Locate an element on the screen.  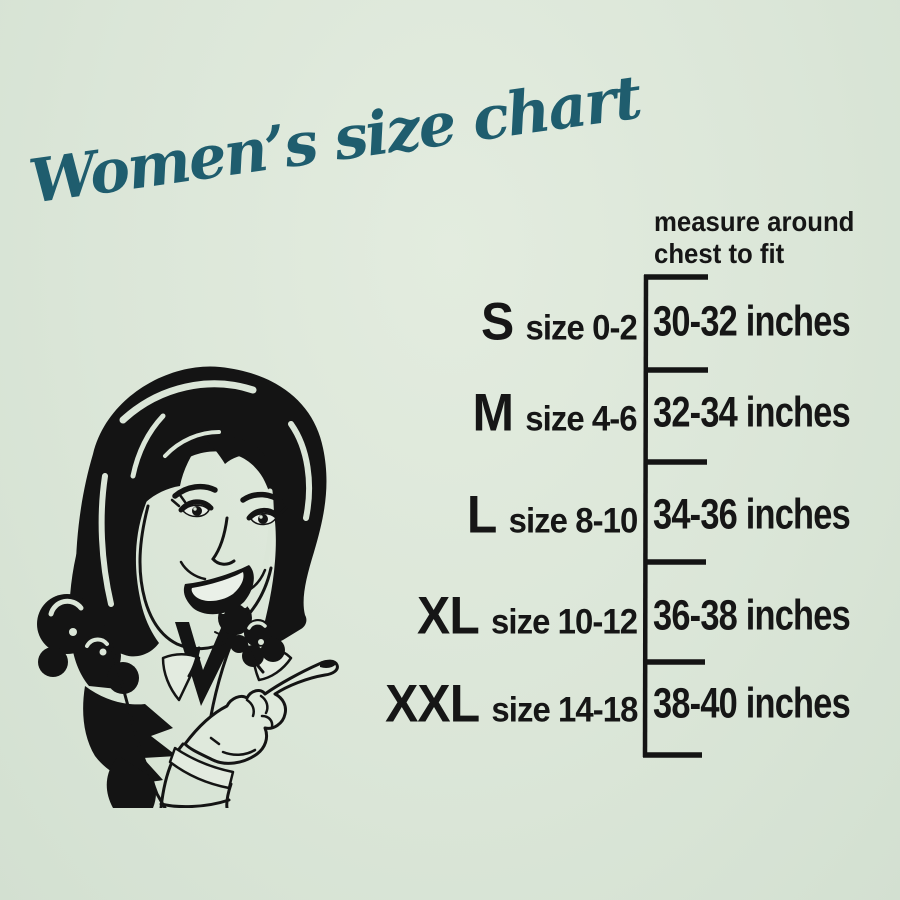
measure-note-line2: chest to fit is located at coordinates (719, 253).